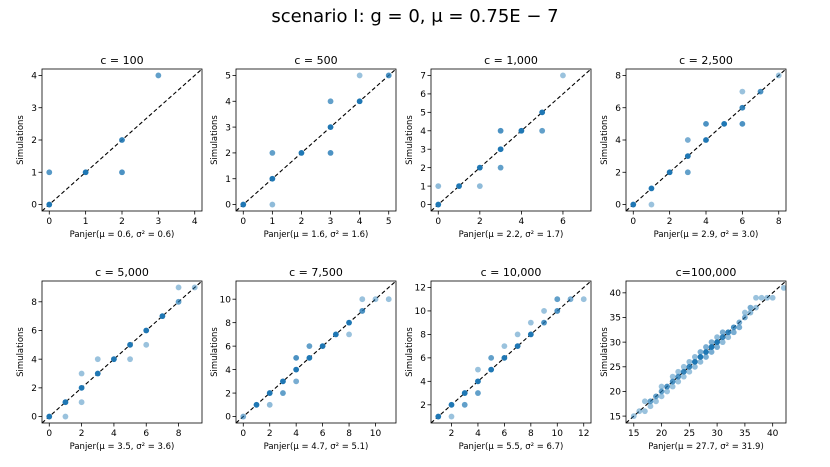 The width and height of the screenshot is (830, 467). I want to click on y-tick-label: 20, so click(616, 393).